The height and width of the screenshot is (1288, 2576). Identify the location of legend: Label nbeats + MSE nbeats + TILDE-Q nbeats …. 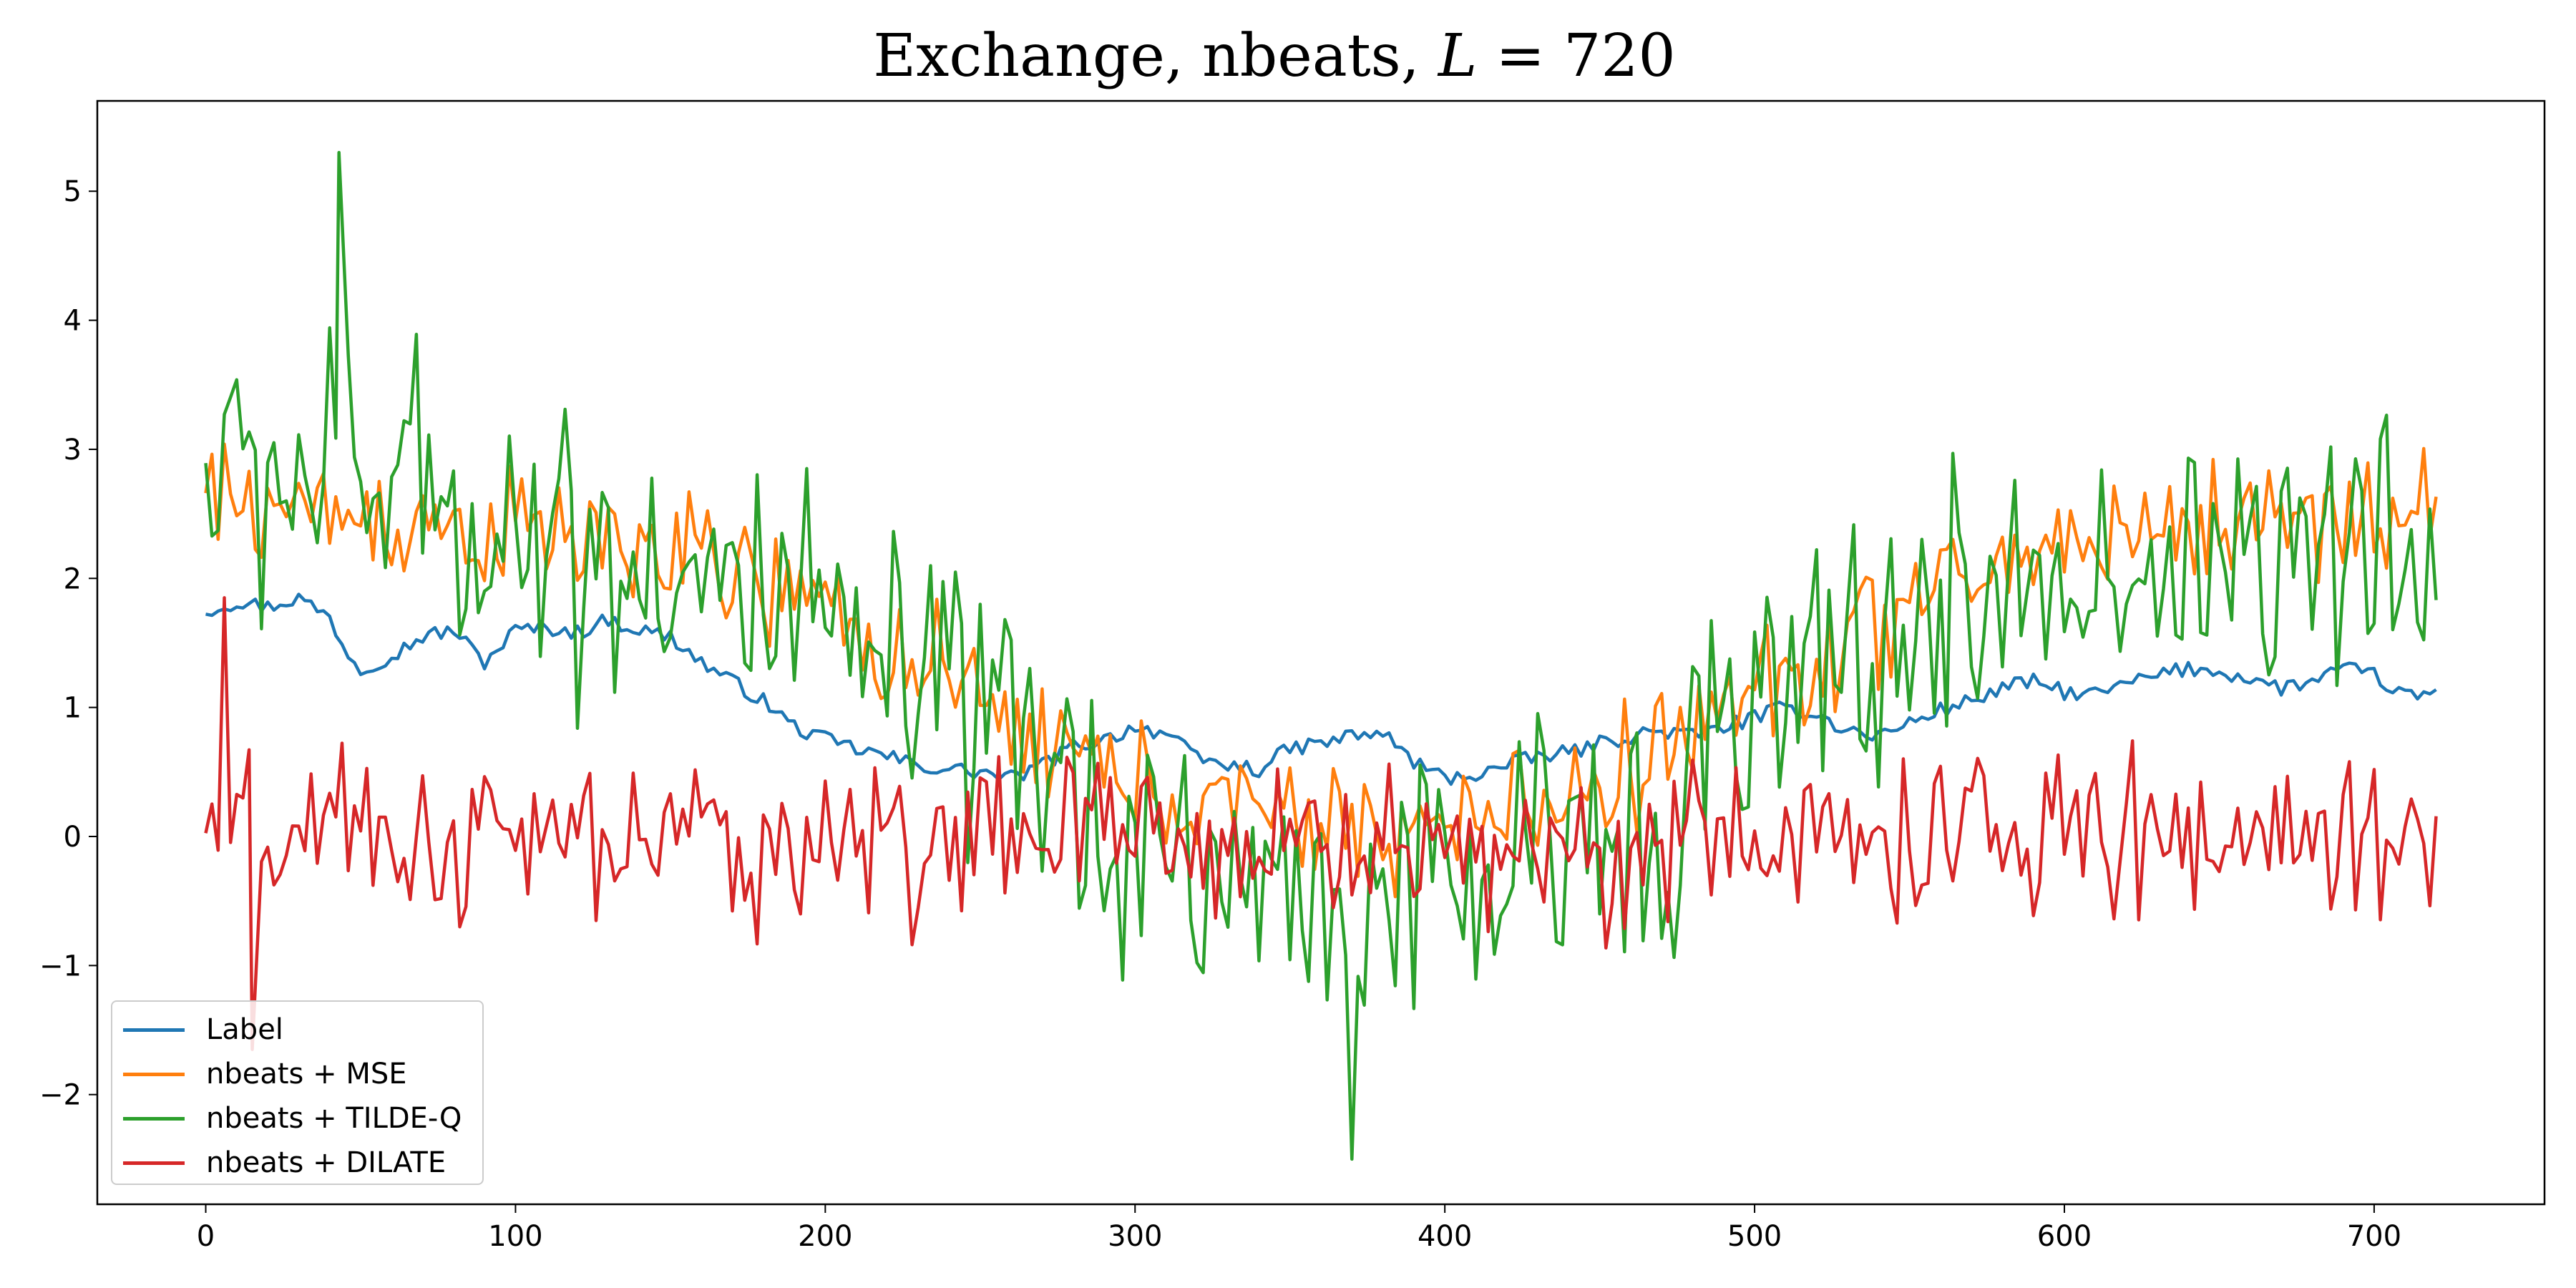
(297, 1092).